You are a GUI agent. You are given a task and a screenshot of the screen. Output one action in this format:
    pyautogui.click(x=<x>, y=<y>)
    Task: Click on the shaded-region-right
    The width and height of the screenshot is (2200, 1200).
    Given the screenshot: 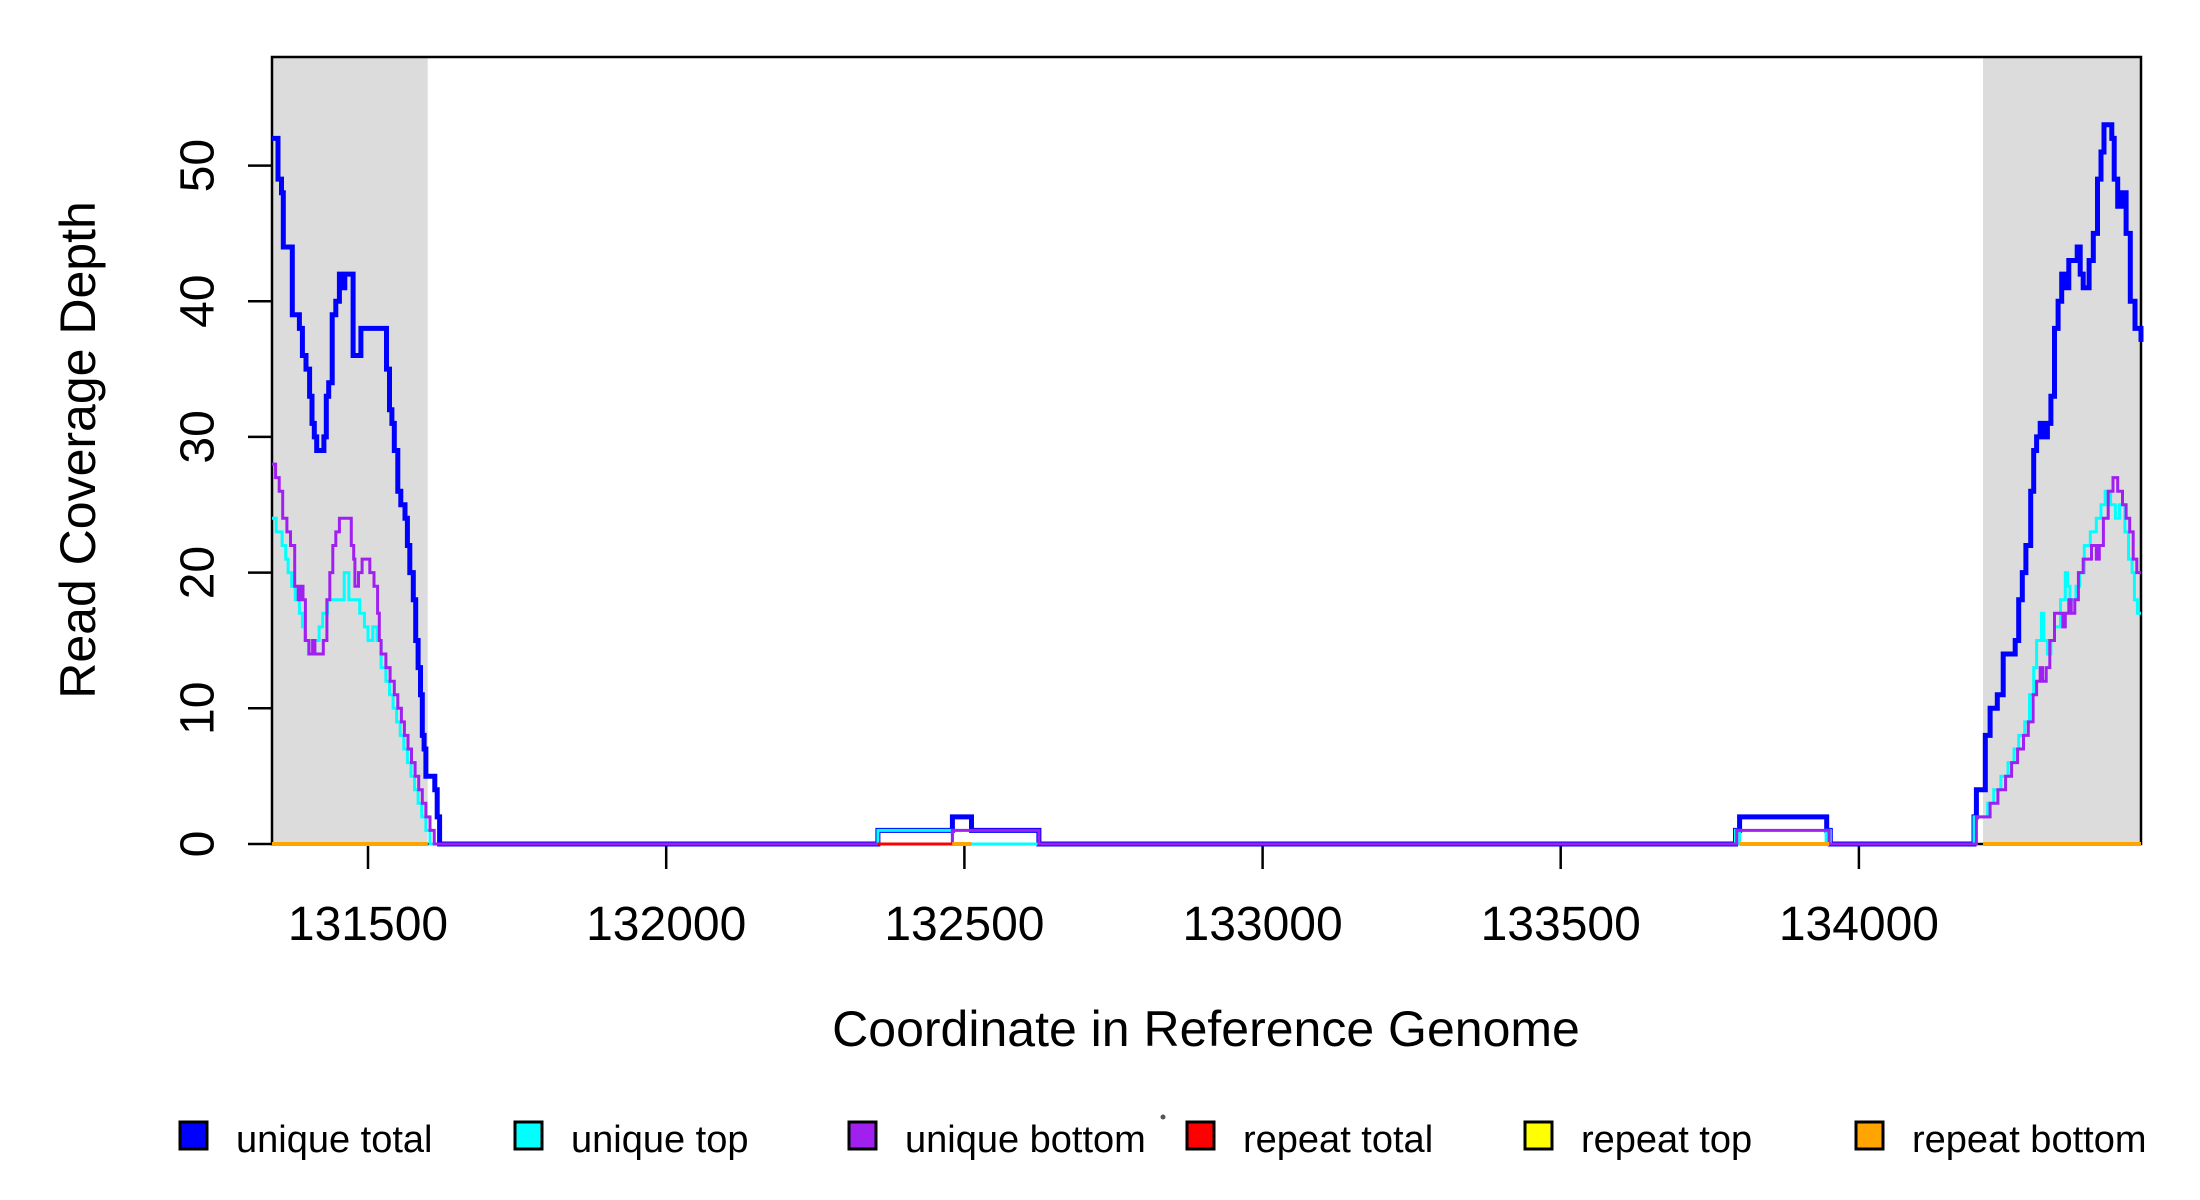 What is the action you would take?
    pyautogui.click(x=2062, y=450)
    